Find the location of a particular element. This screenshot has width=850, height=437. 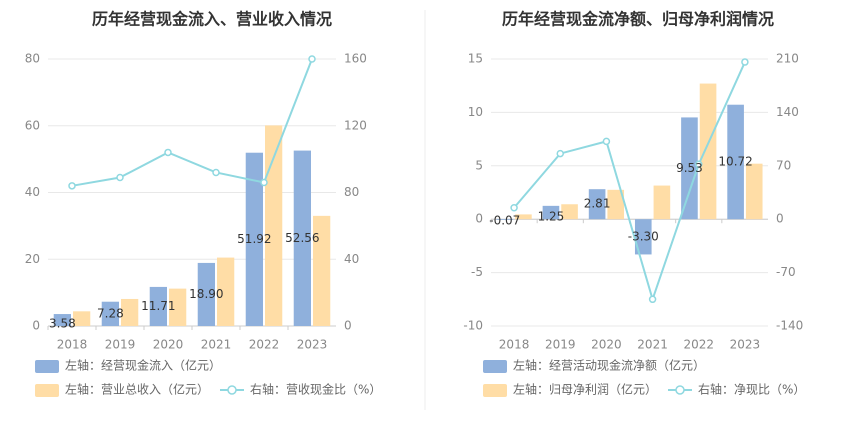

y-right-tick-label: -70 is located at coordinates (786, 272).